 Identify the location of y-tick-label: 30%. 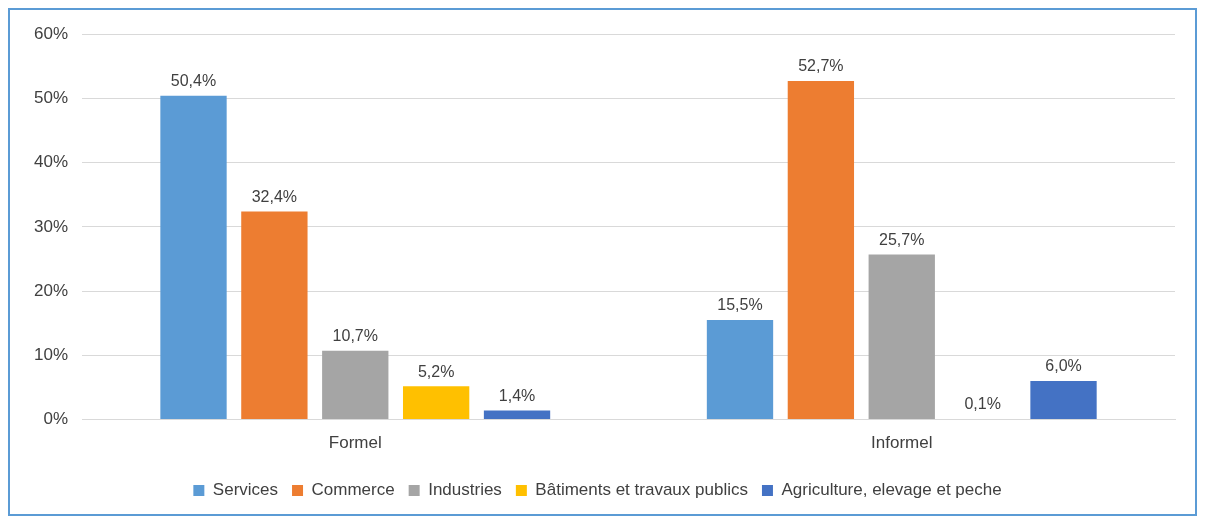
(51, 226).